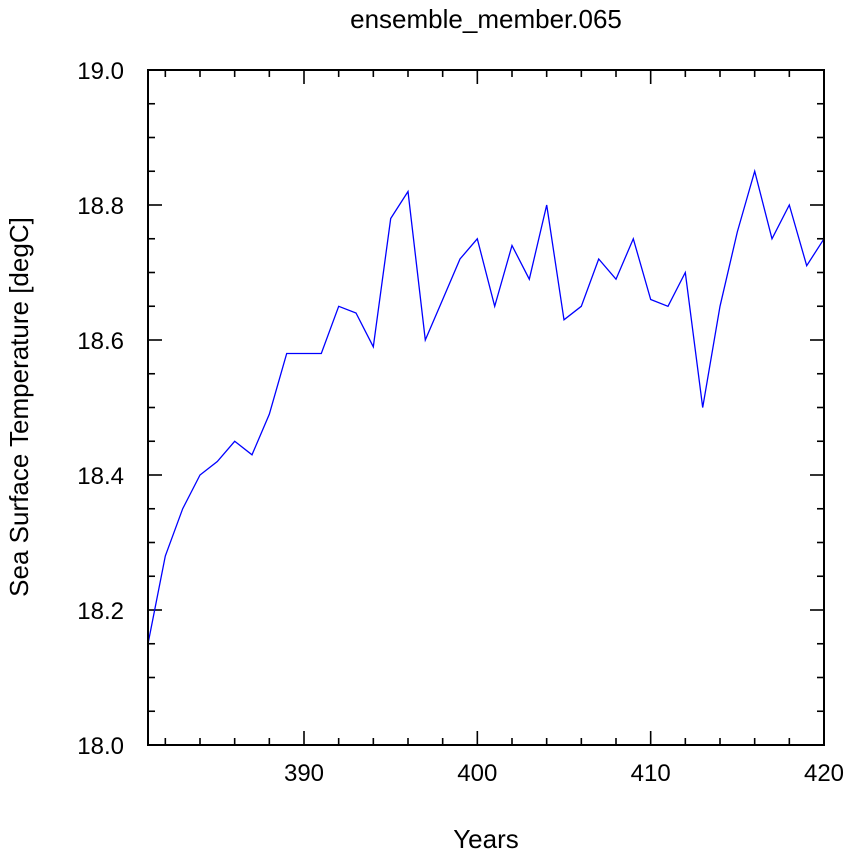 The width and height of the screenshot is (854, 858). What do you see at coordinates (651, 773) in the screenshot?
I see `x-tick-label: 410` at bounding box center [651, 773].